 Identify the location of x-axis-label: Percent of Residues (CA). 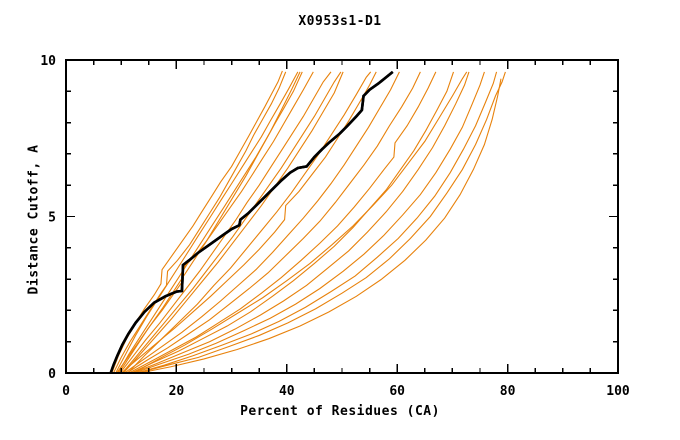
(340, 411).